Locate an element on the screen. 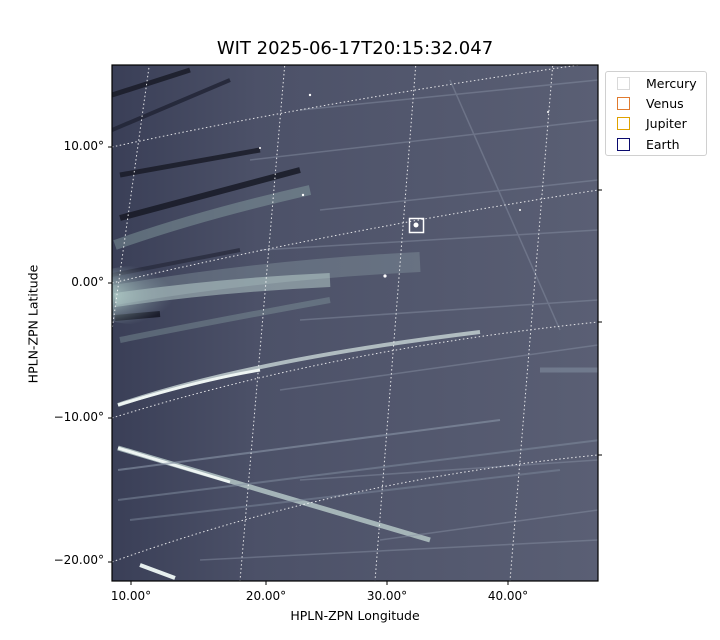 This screenshot has width=720, height=640. legend-item-earth: Earth is located at coordinates (648, 144).